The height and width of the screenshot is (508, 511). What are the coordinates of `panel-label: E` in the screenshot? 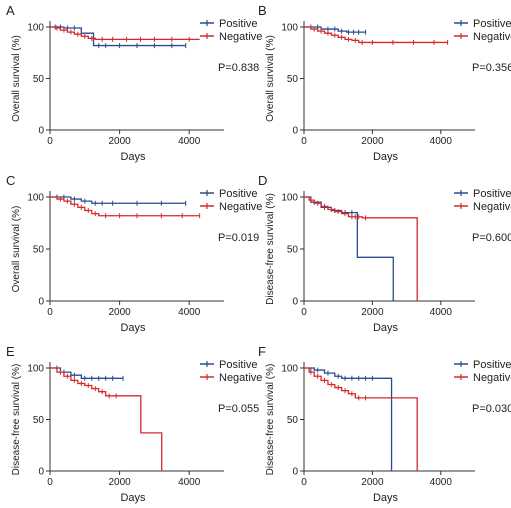 It's located at (10, 351).